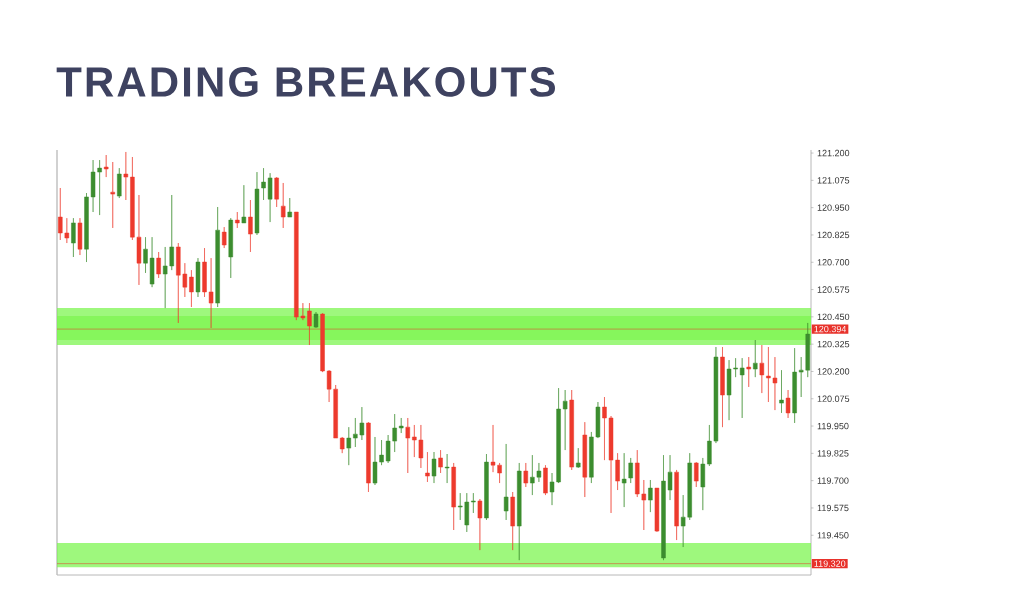 The width and height of the screenshot is (1024, 600). What do you see at coordinates (305, 82) in the screenshot?
I see `chart-title: TRADING BREAKOUTS` at bounding box center [305, 82].